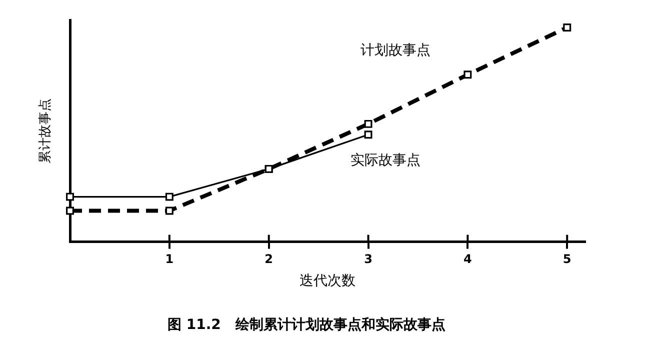 This screenshot has height=351, width=649. Describe the element at coordinates (328, 281) in the screenshot. I see `x-axis-title: 迭代次数` at that location.